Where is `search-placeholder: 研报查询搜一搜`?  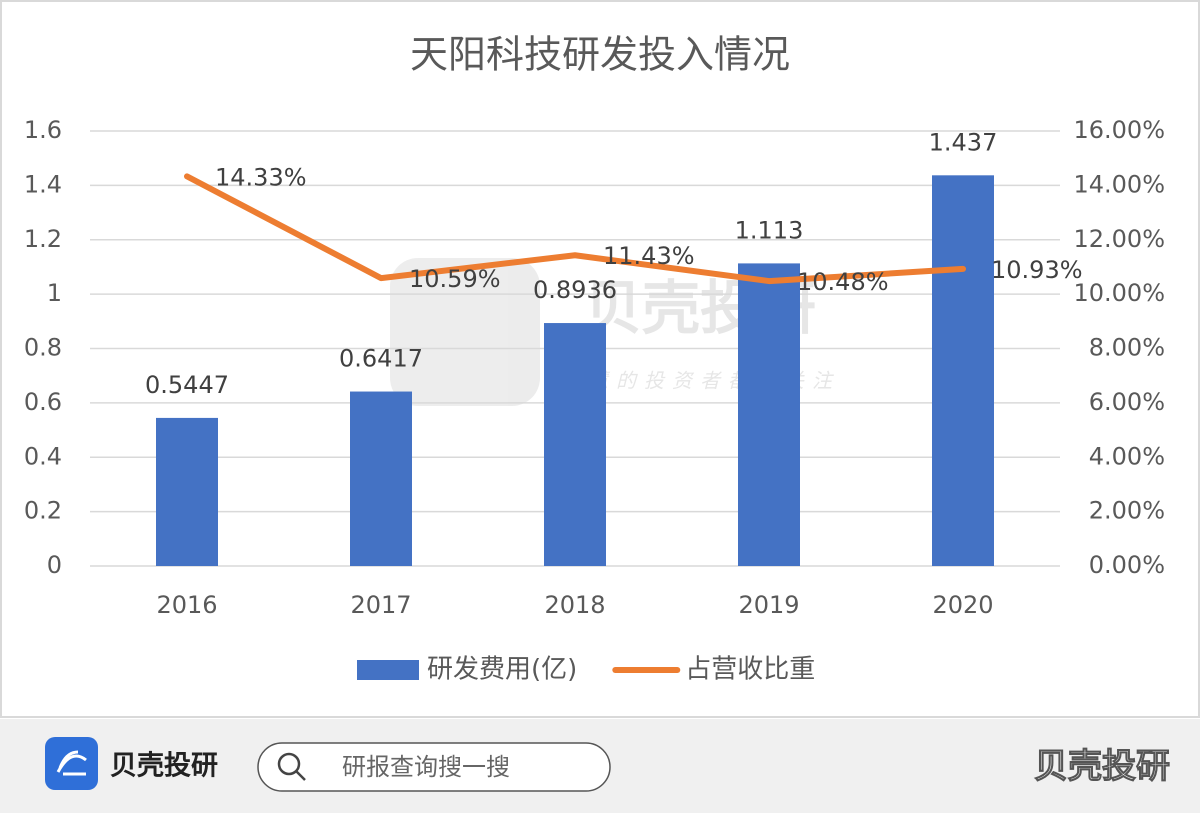
search-placeholder: 研报查询搜一搜 is located at coordinates (426, 767).